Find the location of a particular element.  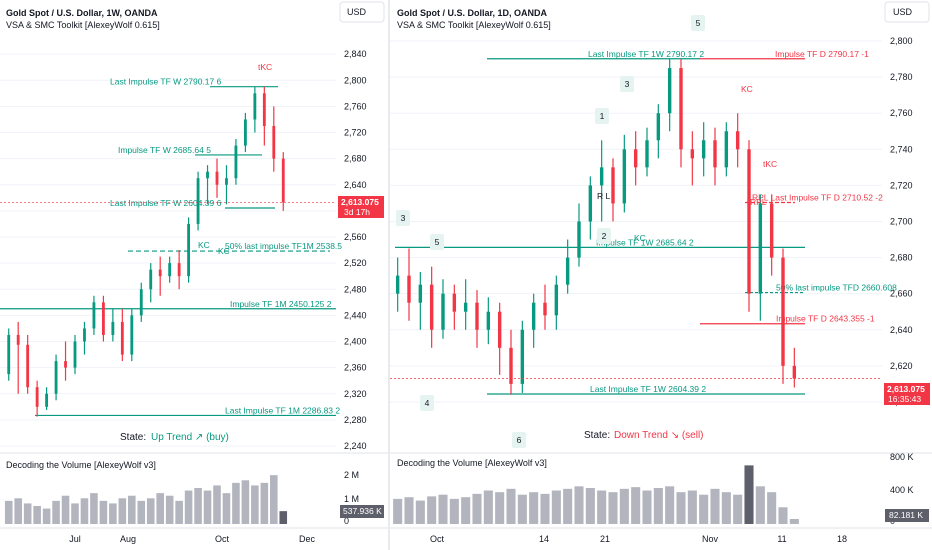

right-volume-title: Decoding the Volume [AlexeyWolf v3] is located at coordinates (472, 463).